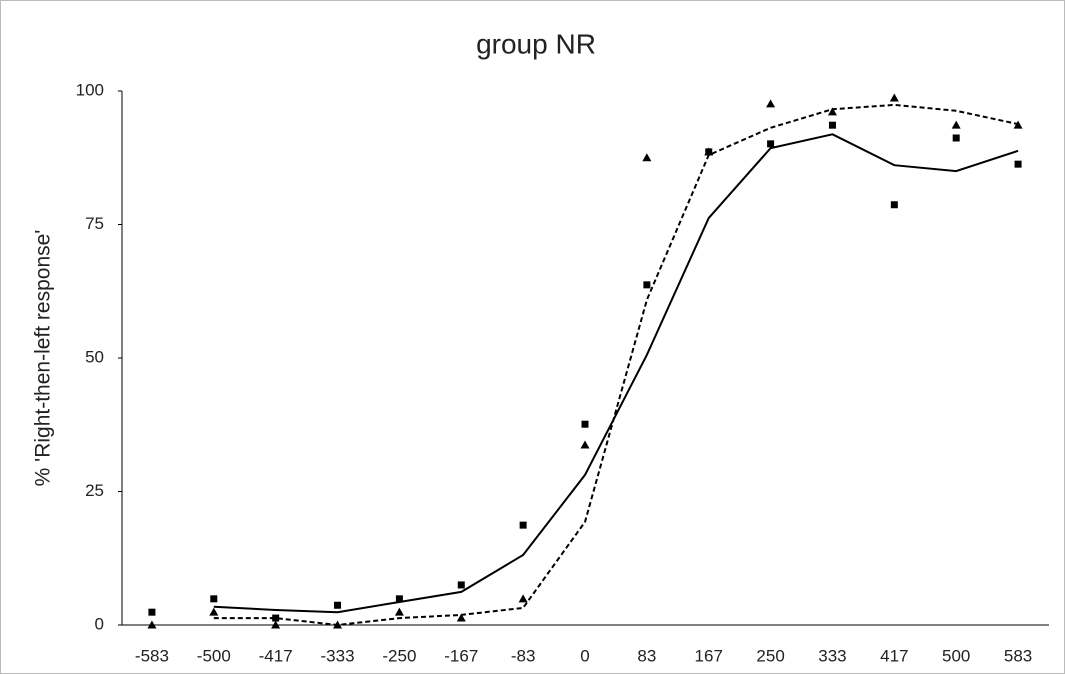 The width and height of the screenshot is (1065, 674). Describe the element at coordinates (94, 490) in the screenshot. I see `y-tick-label: 25` at that location.